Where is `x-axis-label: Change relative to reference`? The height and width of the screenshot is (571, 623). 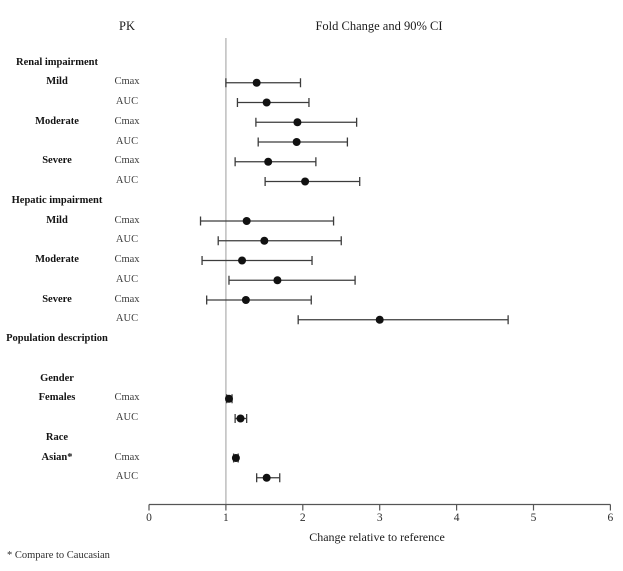 x-axis-label: Change relative to reference is located at coordinates (377, 537).